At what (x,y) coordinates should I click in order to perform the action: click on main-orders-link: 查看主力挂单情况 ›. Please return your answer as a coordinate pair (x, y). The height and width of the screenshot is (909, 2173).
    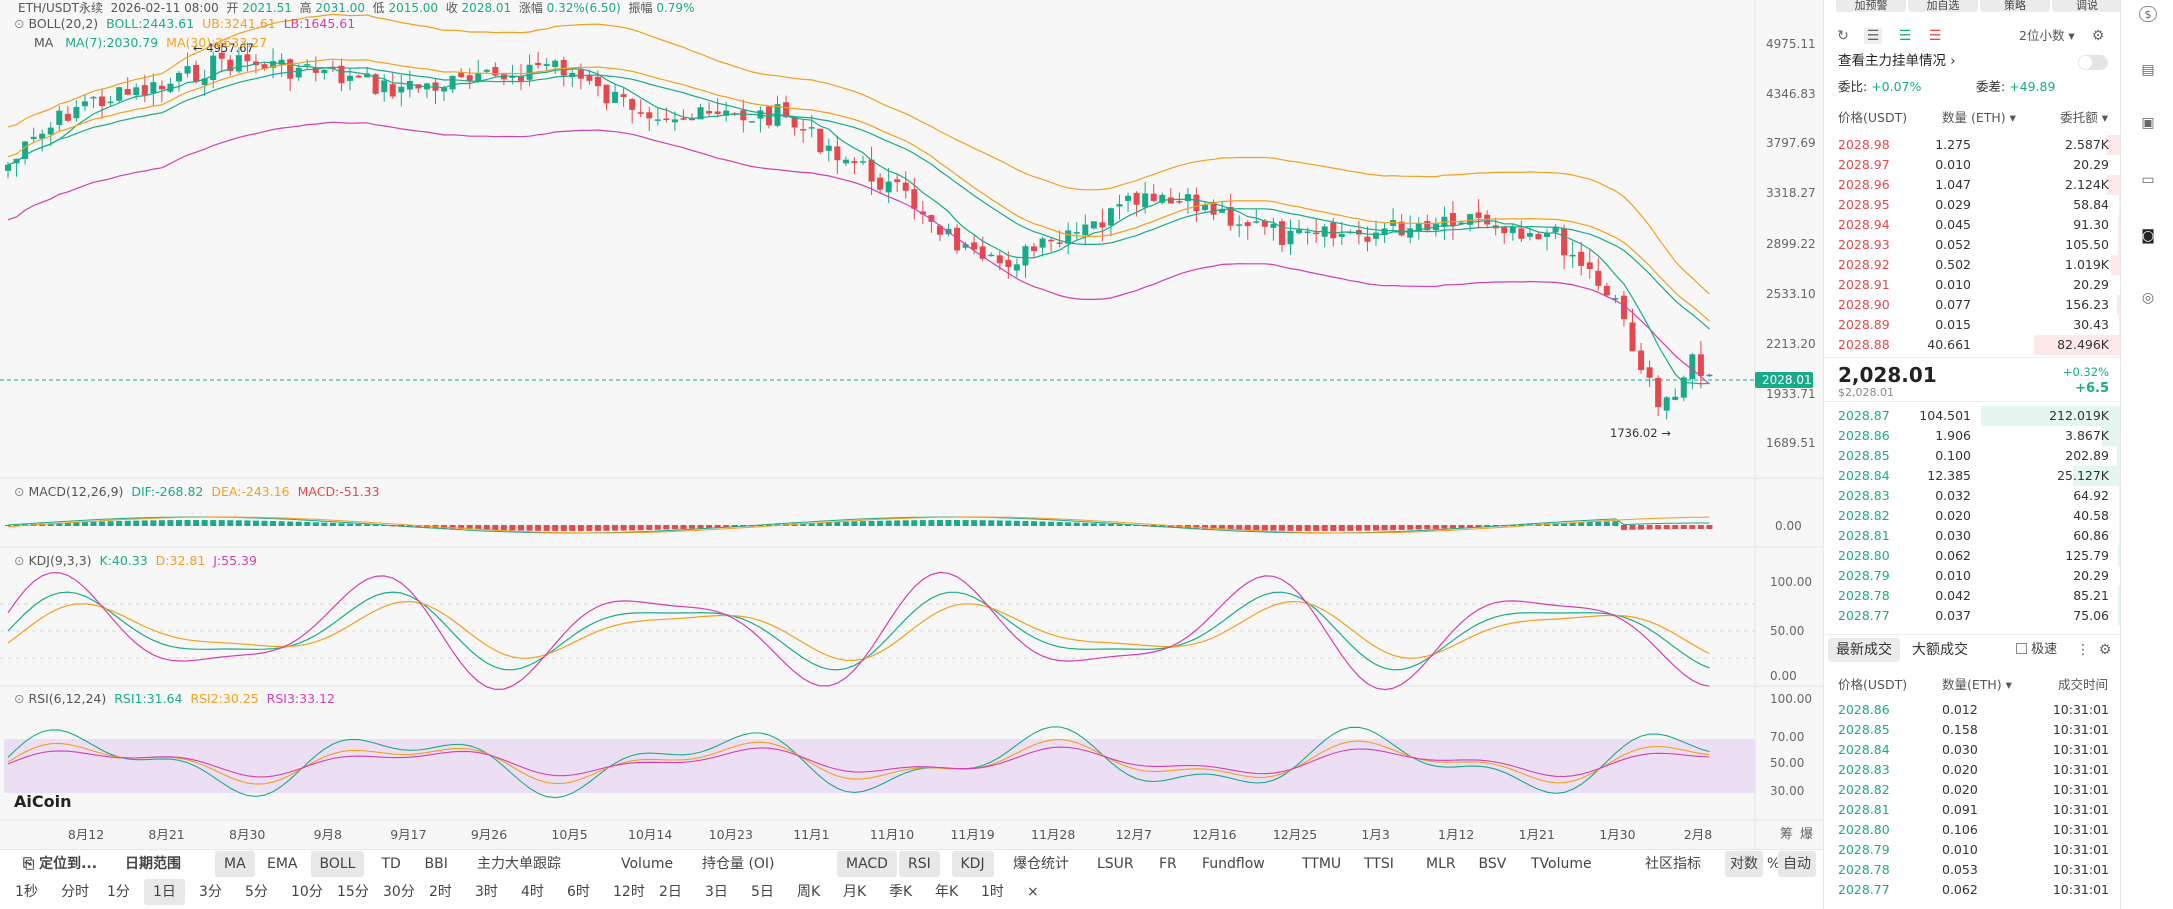
    Looking at the image, I should click on (1897, 61).